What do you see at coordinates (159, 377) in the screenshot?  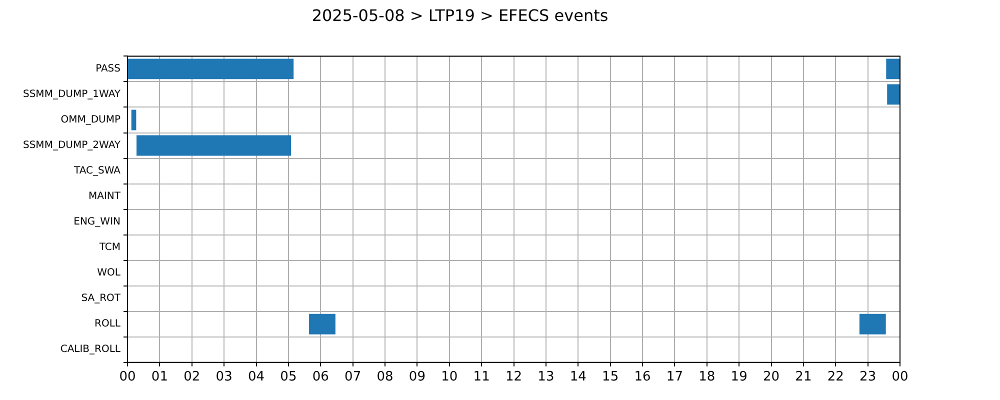 I see `x-tick-label: 01` at bounding box center [159, 377].